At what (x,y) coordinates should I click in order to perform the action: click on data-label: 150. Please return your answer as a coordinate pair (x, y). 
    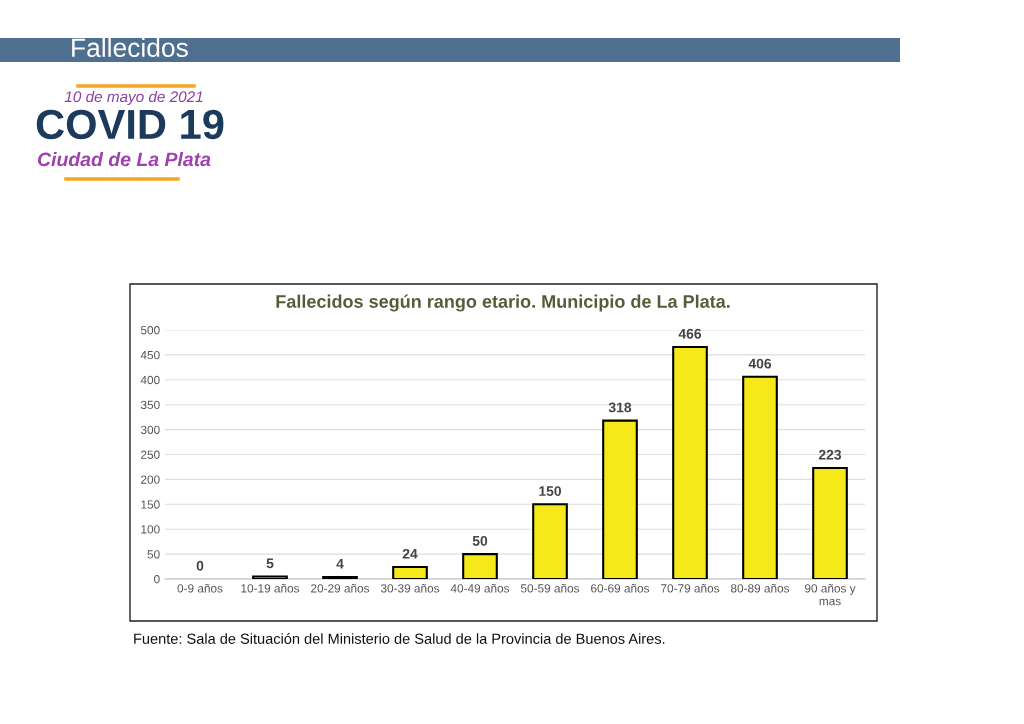
    Looking at the image, I should click on (550, 491).